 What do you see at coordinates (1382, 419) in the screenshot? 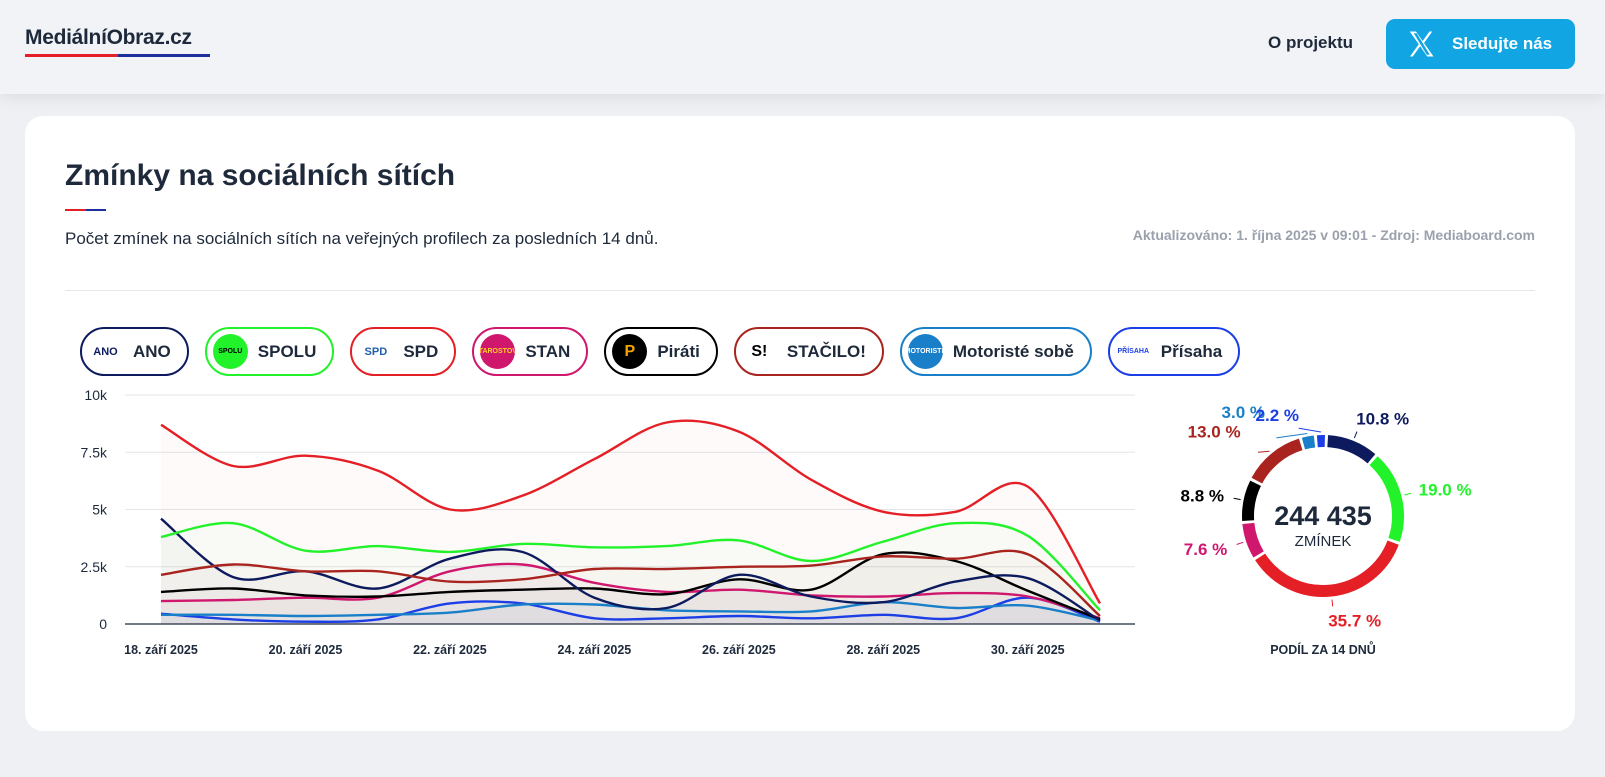
I see `donut-percent-label: 10.8 %` at bounding box center [1382, 419].